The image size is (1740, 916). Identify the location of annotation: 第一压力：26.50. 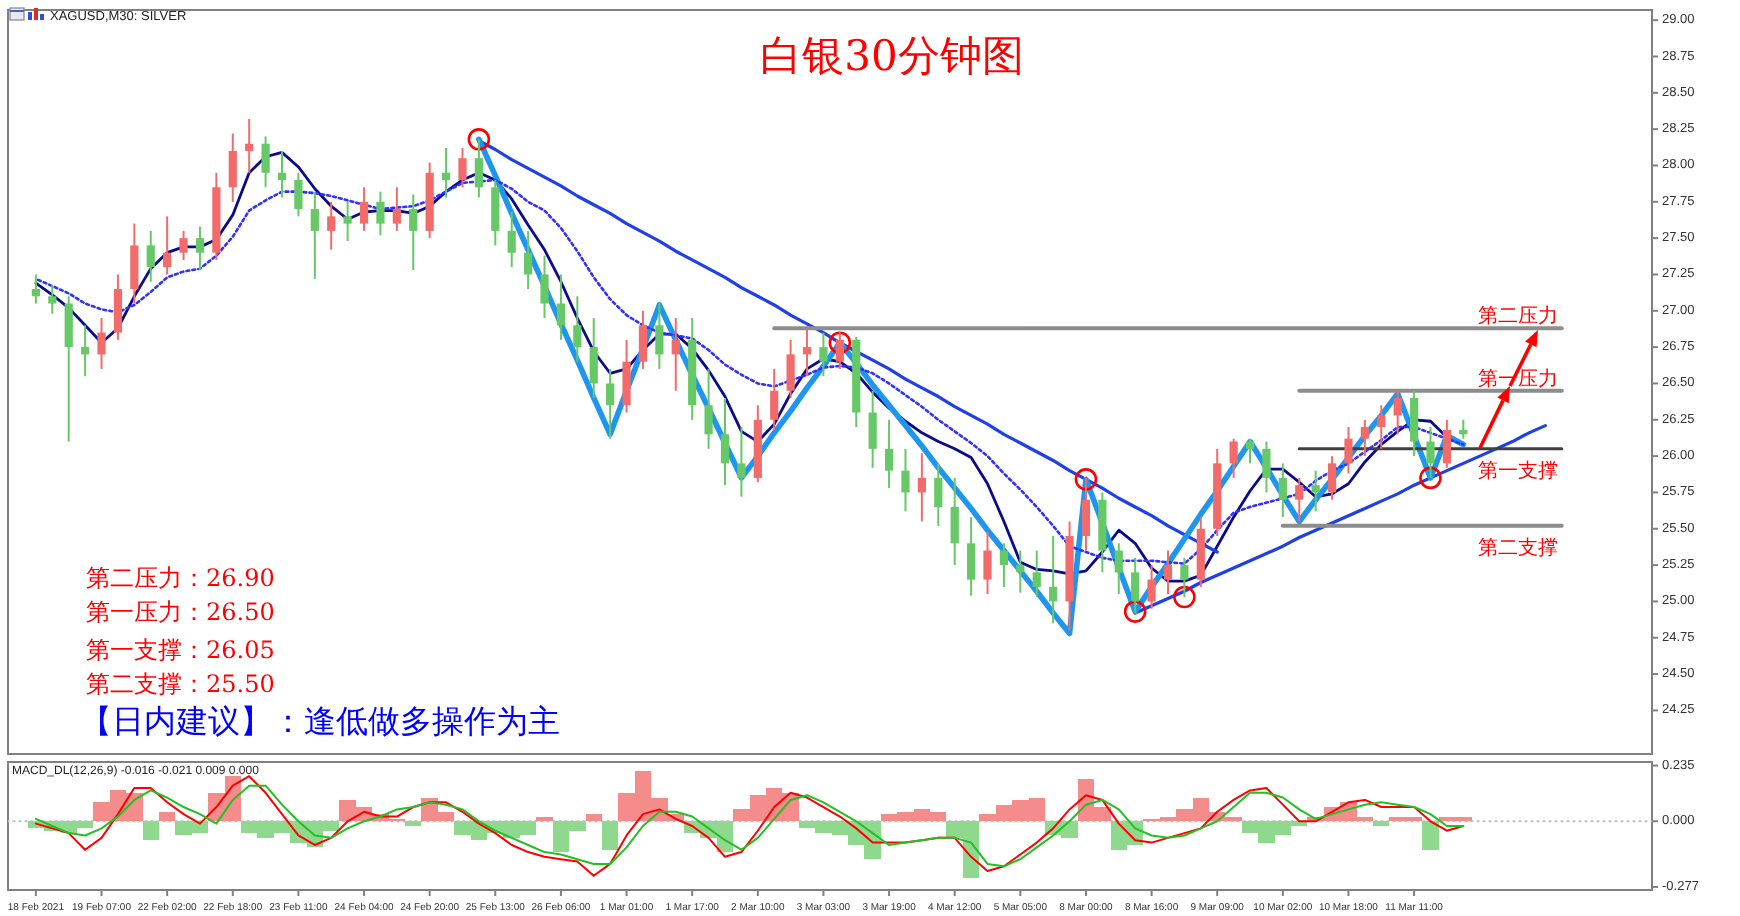
(180, 612).